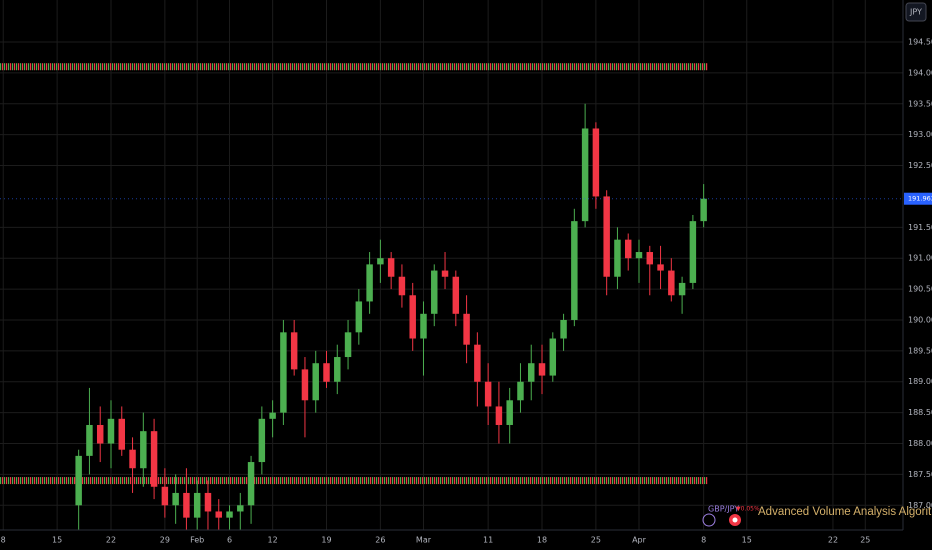 Image resolution: width=932 pixels, height=550 pixels. I want to click on y-tick-label: 192.500, so click(920, 165).